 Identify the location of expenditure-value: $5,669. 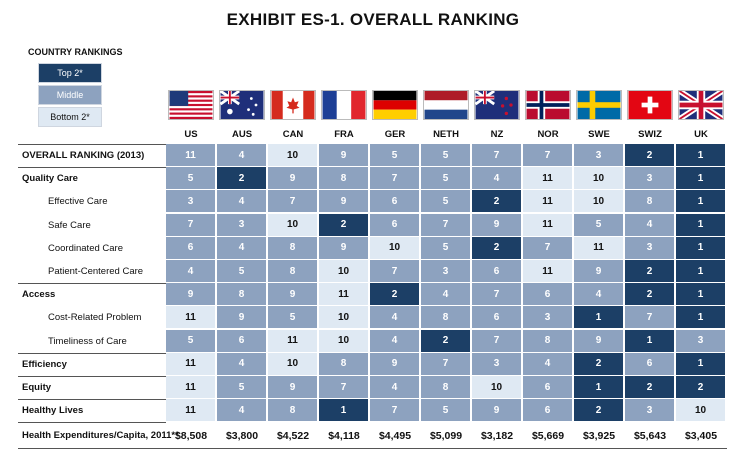
(548, 436).